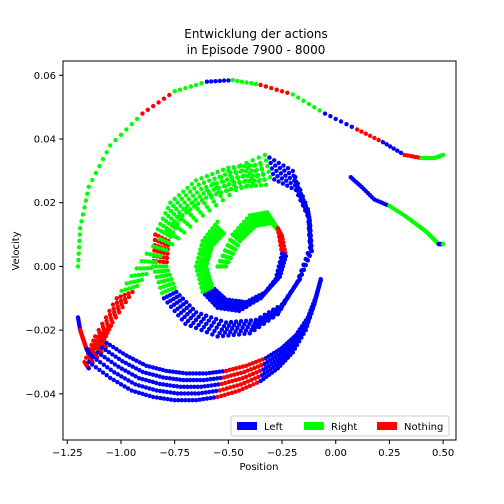 This screenshot has width=504, height=504. I want to click on legend: Left Right Nothing, so click(340, 426).